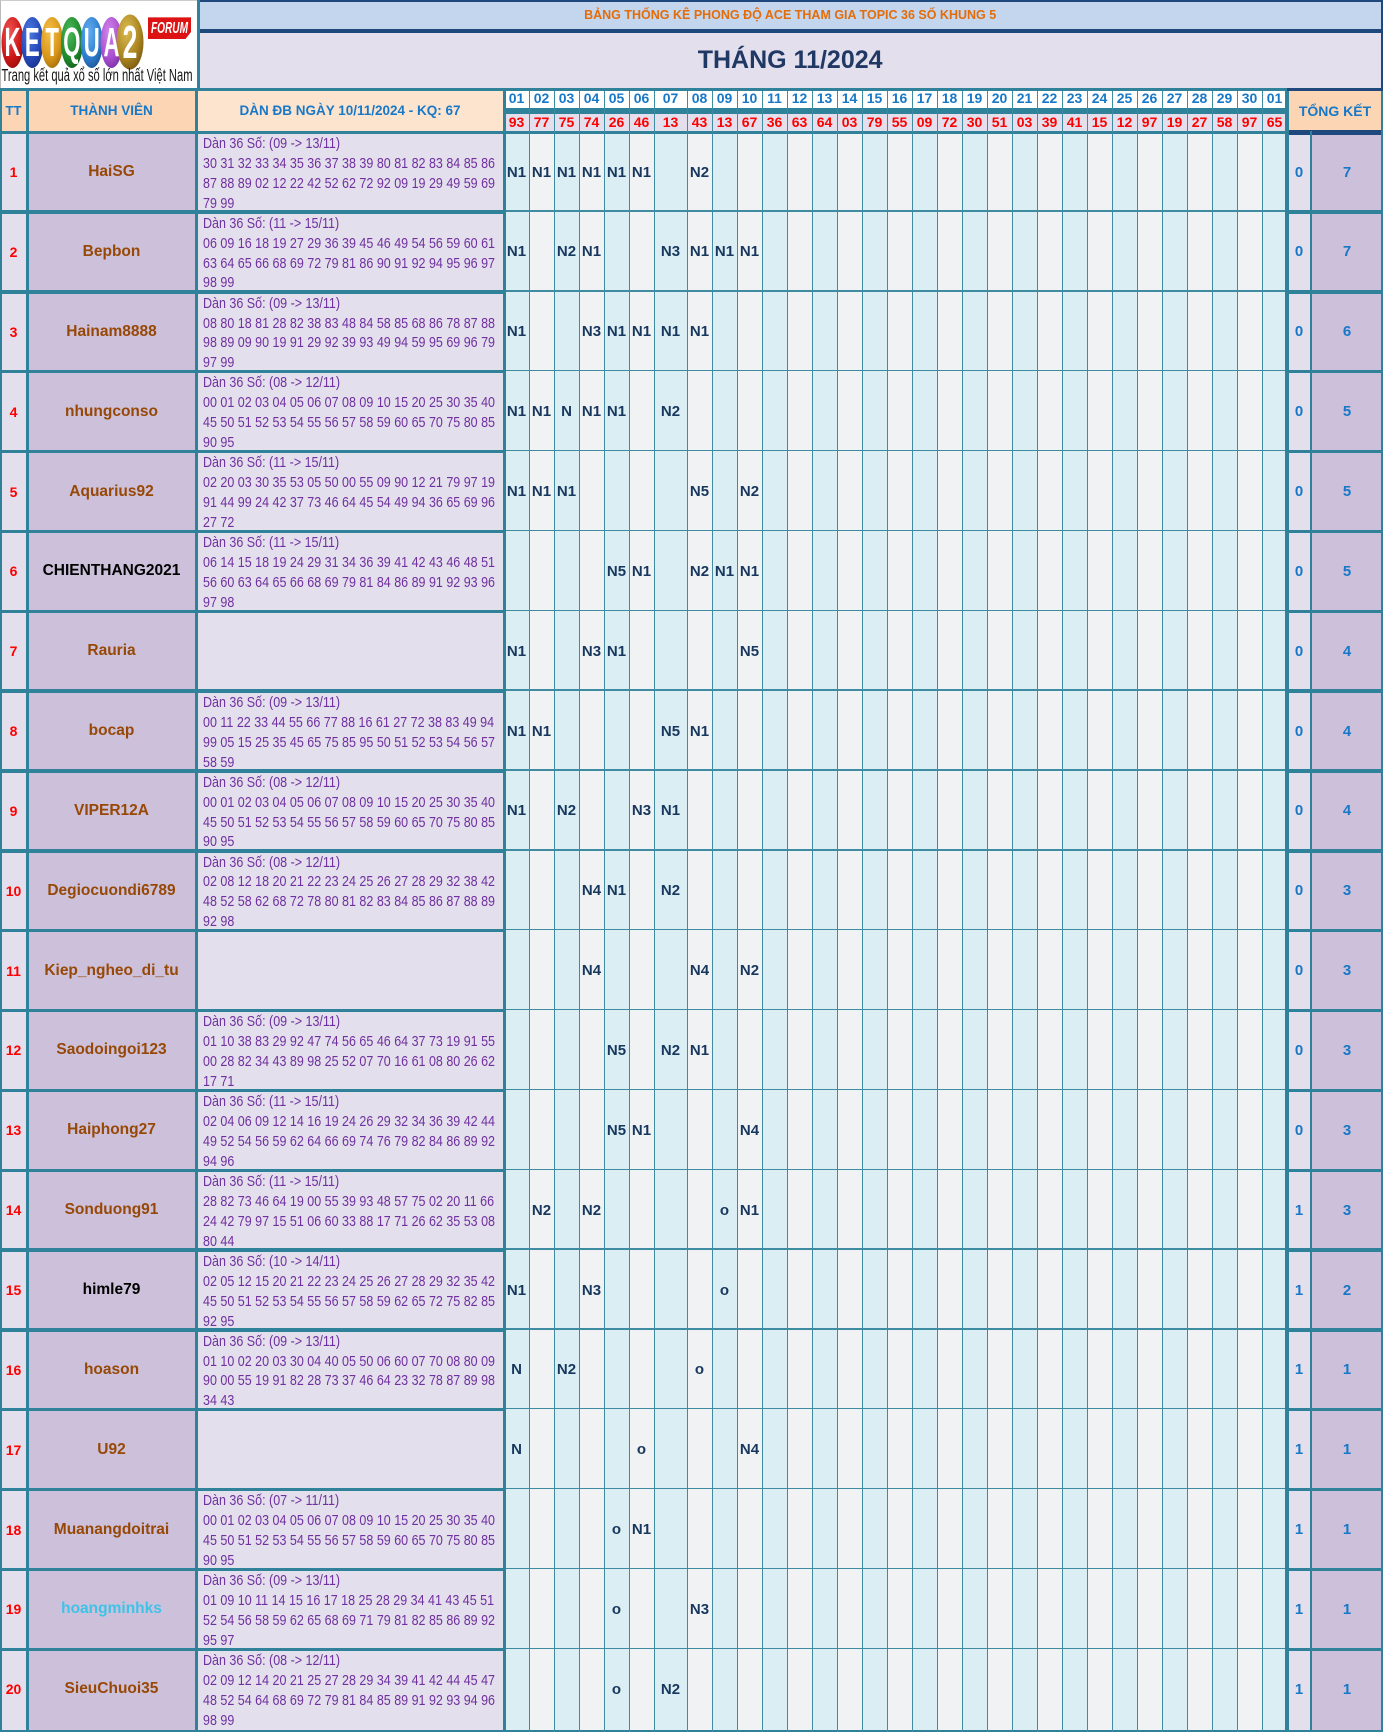 The image size is (1383, 1732). Describe the element at coordinates (32, 42) in the screenshot. I see `svg-text: E` at that location.